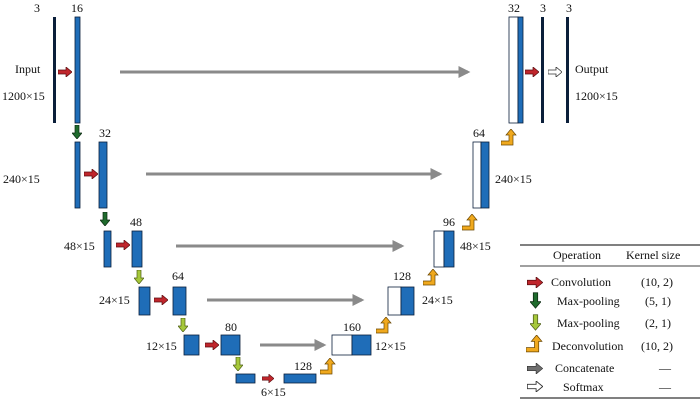 The image size is (700, 402). What do you see at coordinates (485, 175) in the screenshot?
I see `decoder-block-up1` at bounding box center [485, 175].